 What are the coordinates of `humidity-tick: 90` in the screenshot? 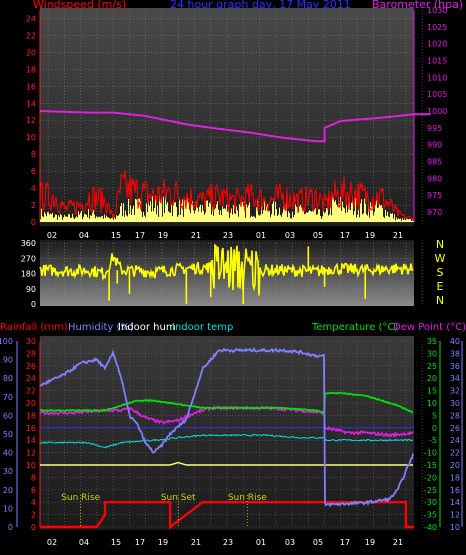 It's located at (8, 360).